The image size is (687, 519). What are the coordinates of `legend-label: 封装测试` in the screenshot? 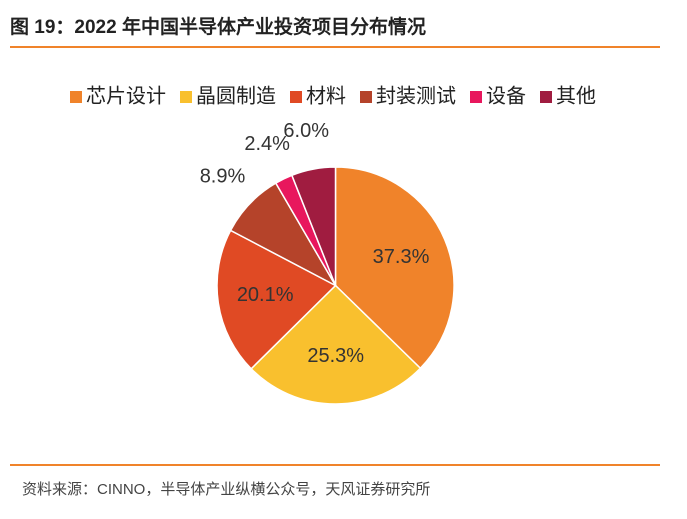 It's located at (416, 95).